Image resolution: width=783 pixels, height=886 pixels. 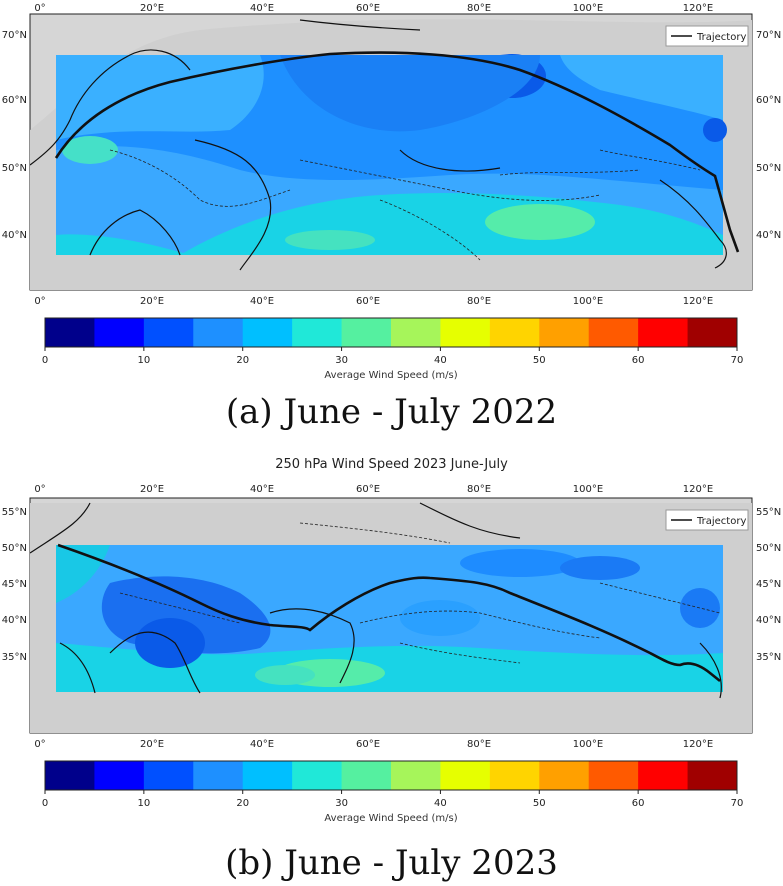 I want to click on borders-2022, so click(x=405, y=205).